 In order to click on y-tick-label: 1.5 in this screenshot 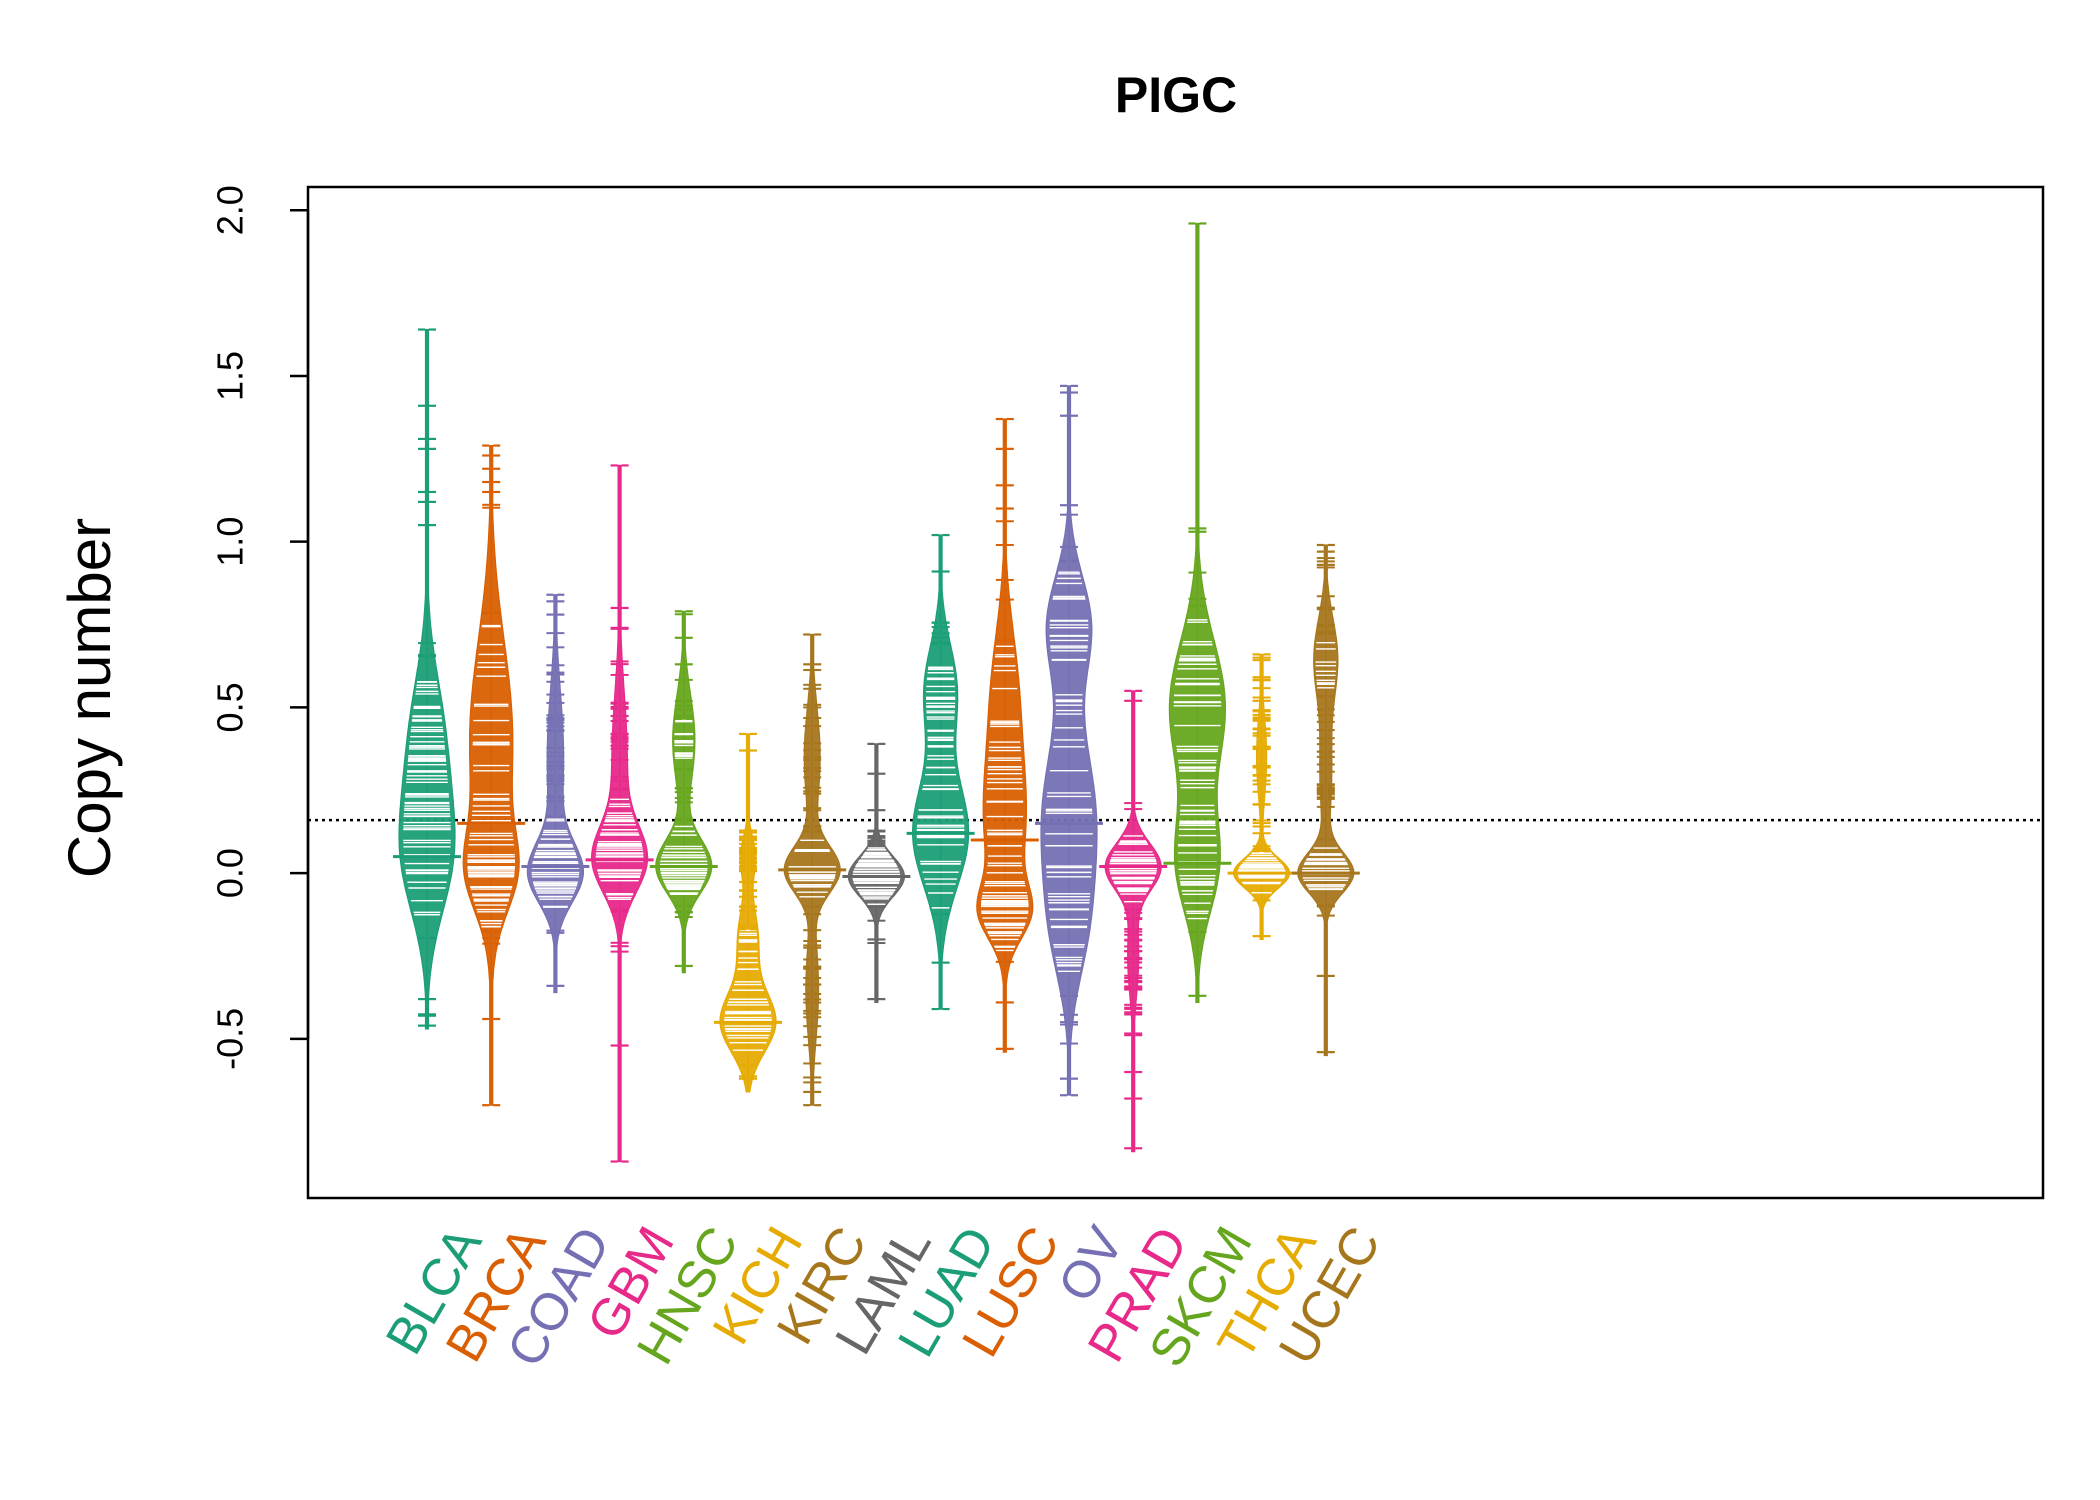, I will do `click(230, 376)`.